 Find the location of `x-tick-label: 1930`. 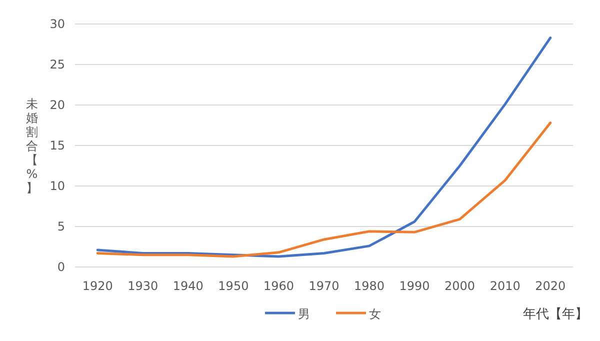

x-tick-label: 1930 is located at coordinates (143, 286).